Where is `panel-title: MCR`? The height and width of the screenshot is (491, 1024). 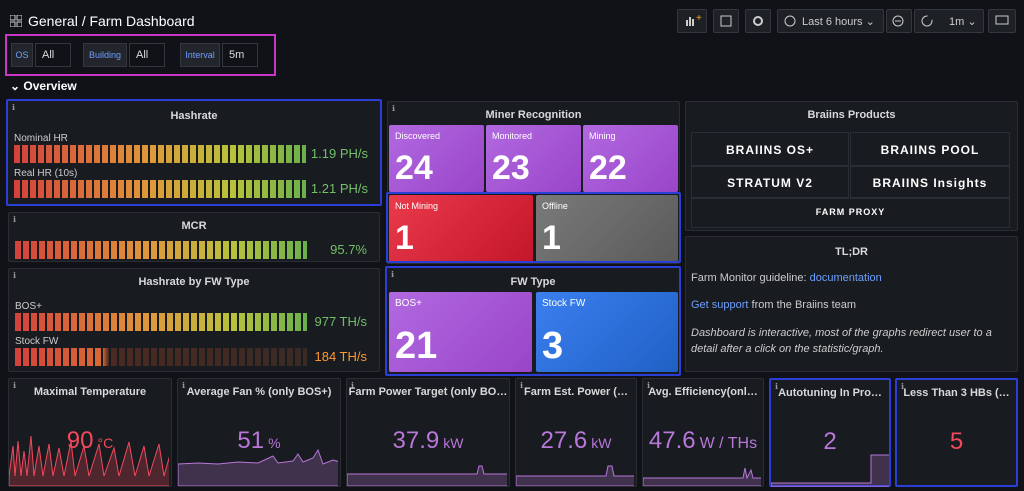
panel-title: MCR is located at coordinates (194, 226).